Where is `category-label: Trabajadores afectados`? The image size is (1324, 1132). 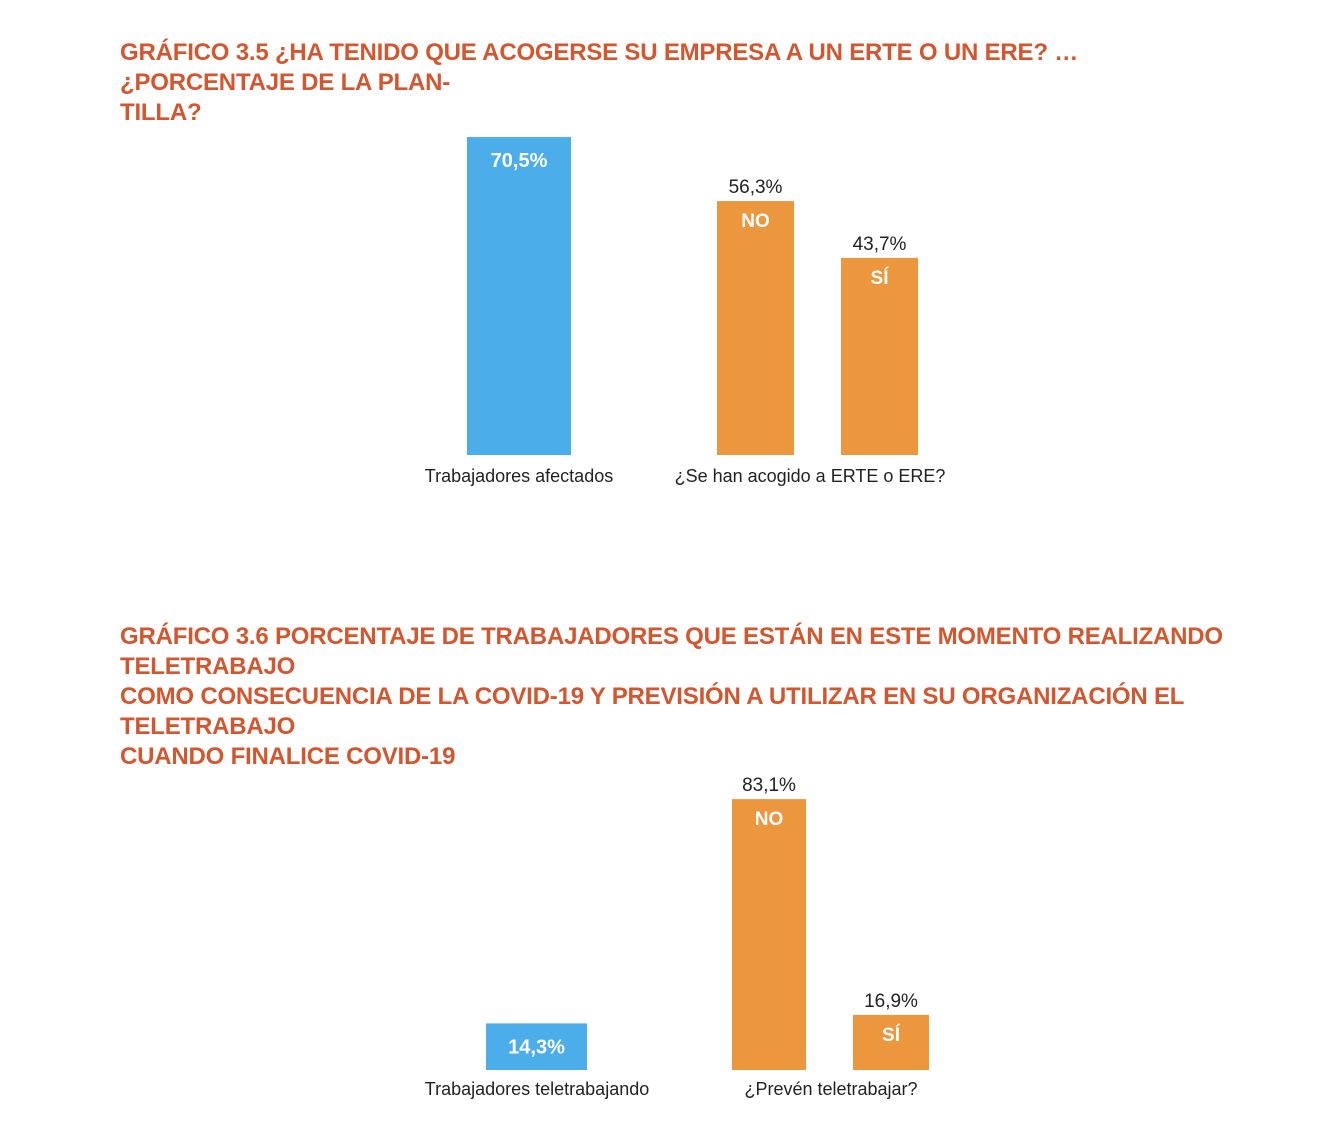 category-label: Trabajadores afectados is located at coordinates (519, 476).